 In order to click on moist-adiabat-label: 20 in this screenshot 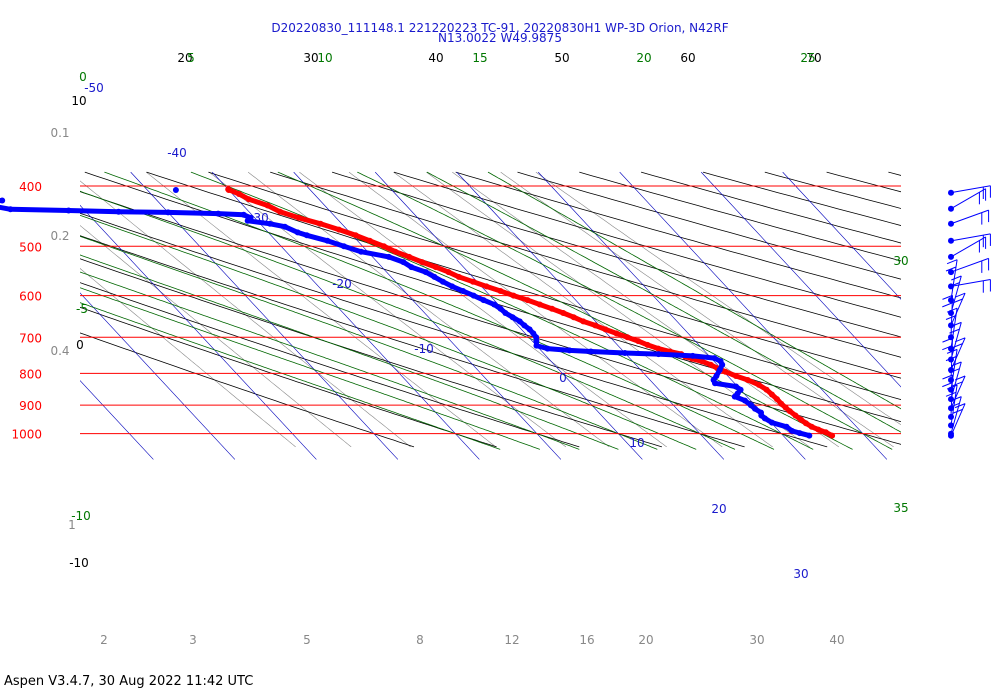, I will do `click(643, 58)`.